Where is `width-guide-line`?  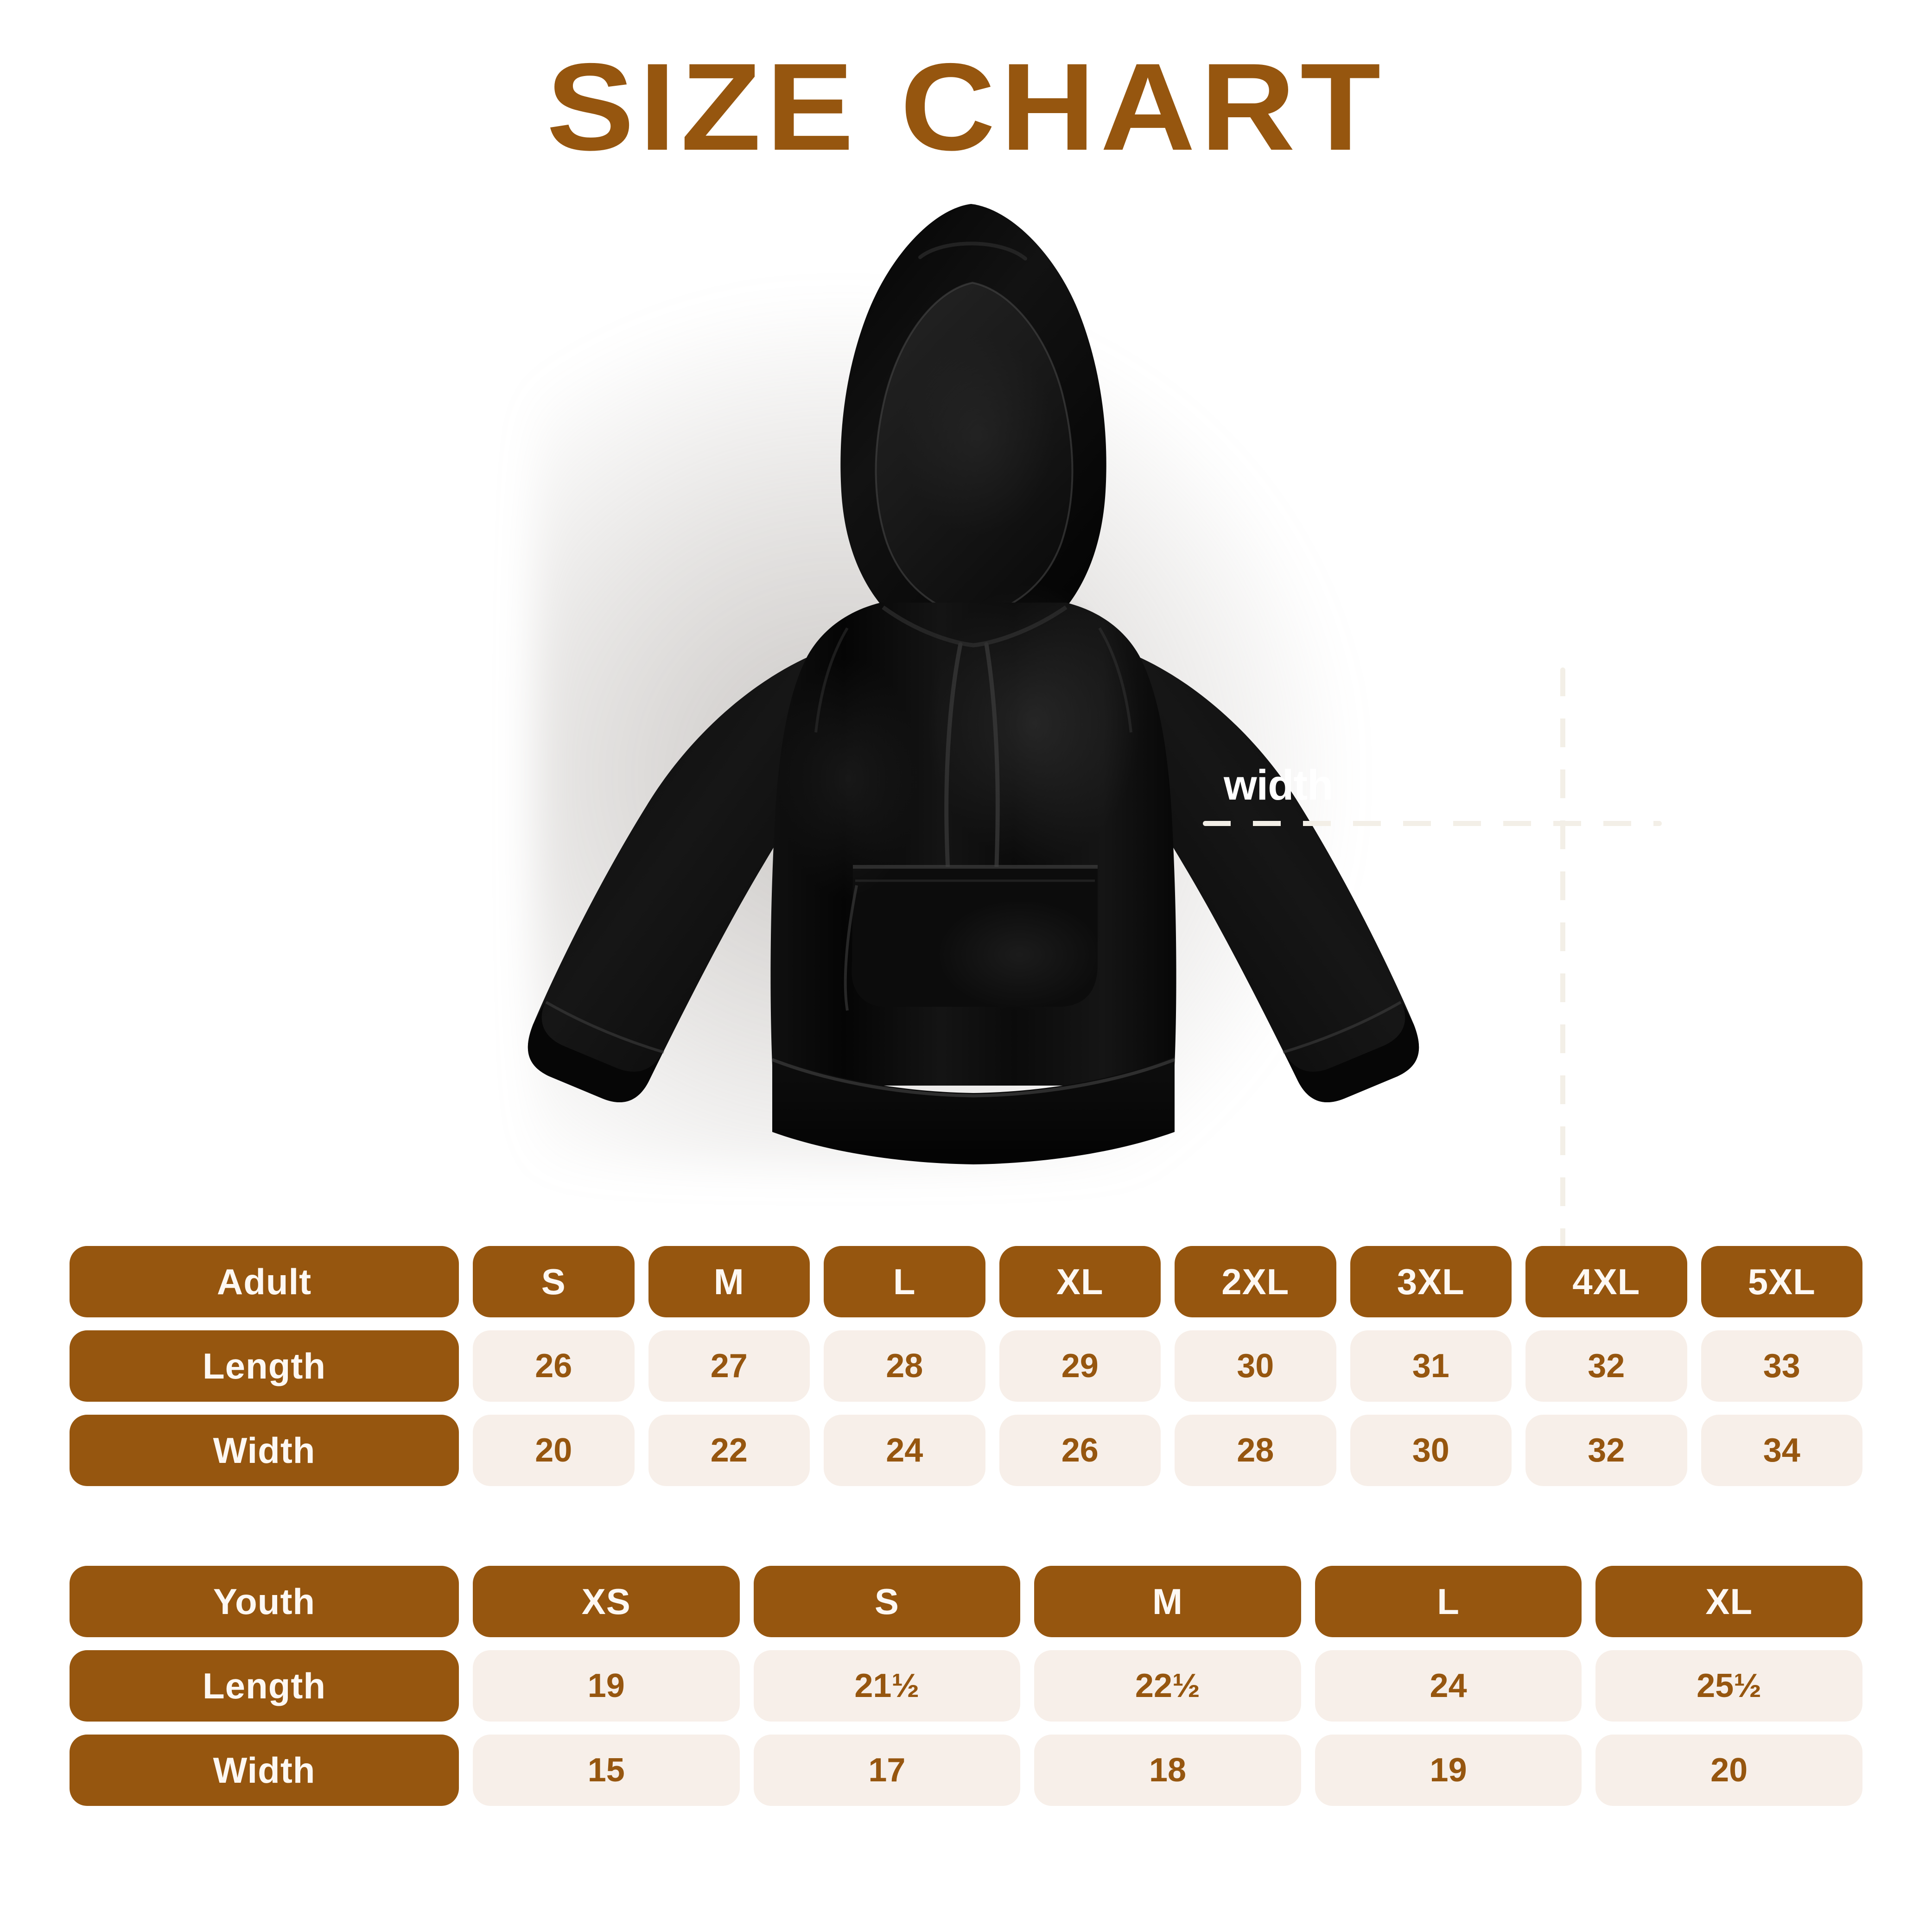 width-guide-line is located at coordinates (1432, 823).